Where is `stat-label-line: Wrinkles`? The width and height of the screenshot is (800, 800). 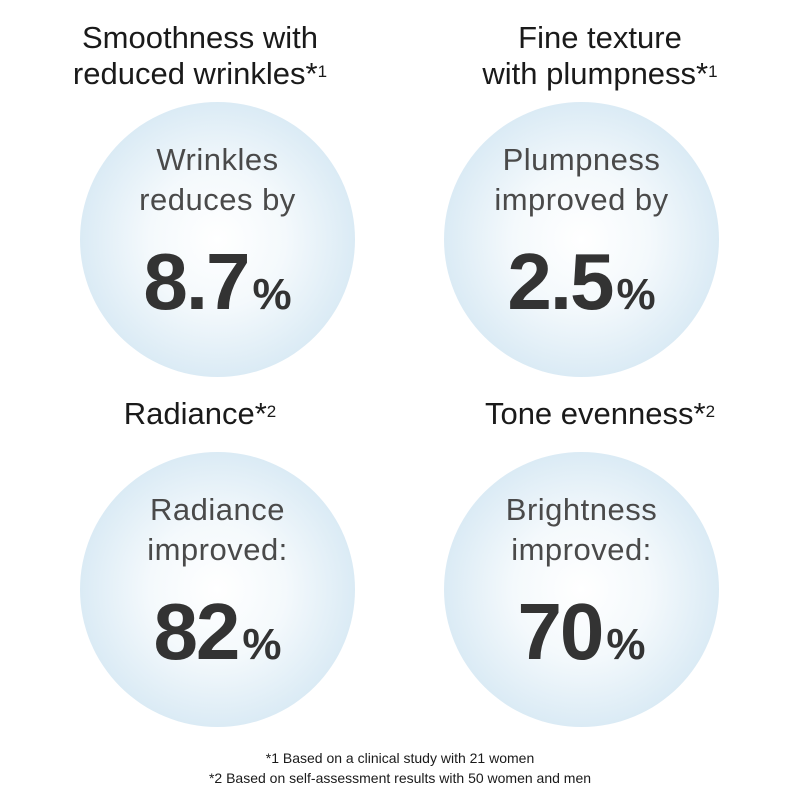
stat-label-line: Wrinkles is located at coordinates (217, 159).